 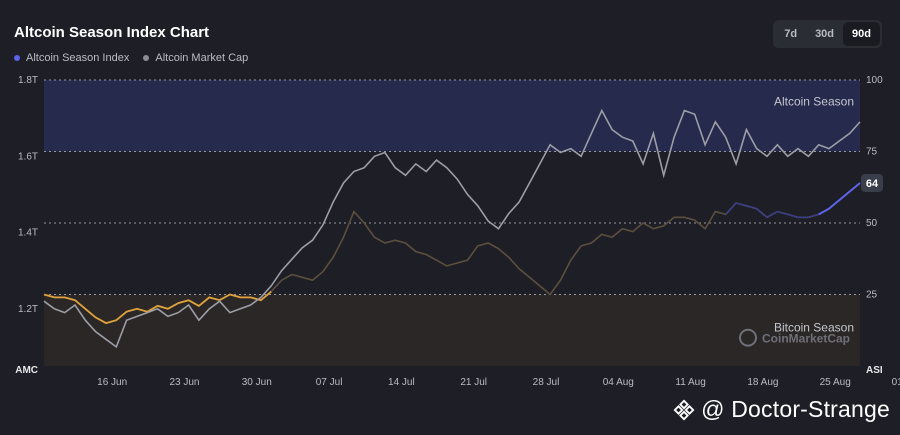 What do you see at coordinates (401, 382) in the screenshot?
I see `x-tick-label: 14 Jul` at bounding box center [401, 382].